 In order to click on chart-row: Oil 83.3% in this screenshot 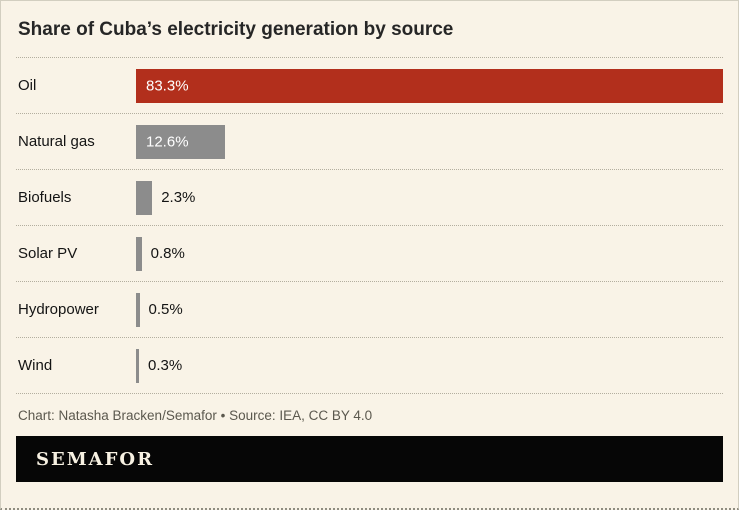, I will do `click(369, 86)`.